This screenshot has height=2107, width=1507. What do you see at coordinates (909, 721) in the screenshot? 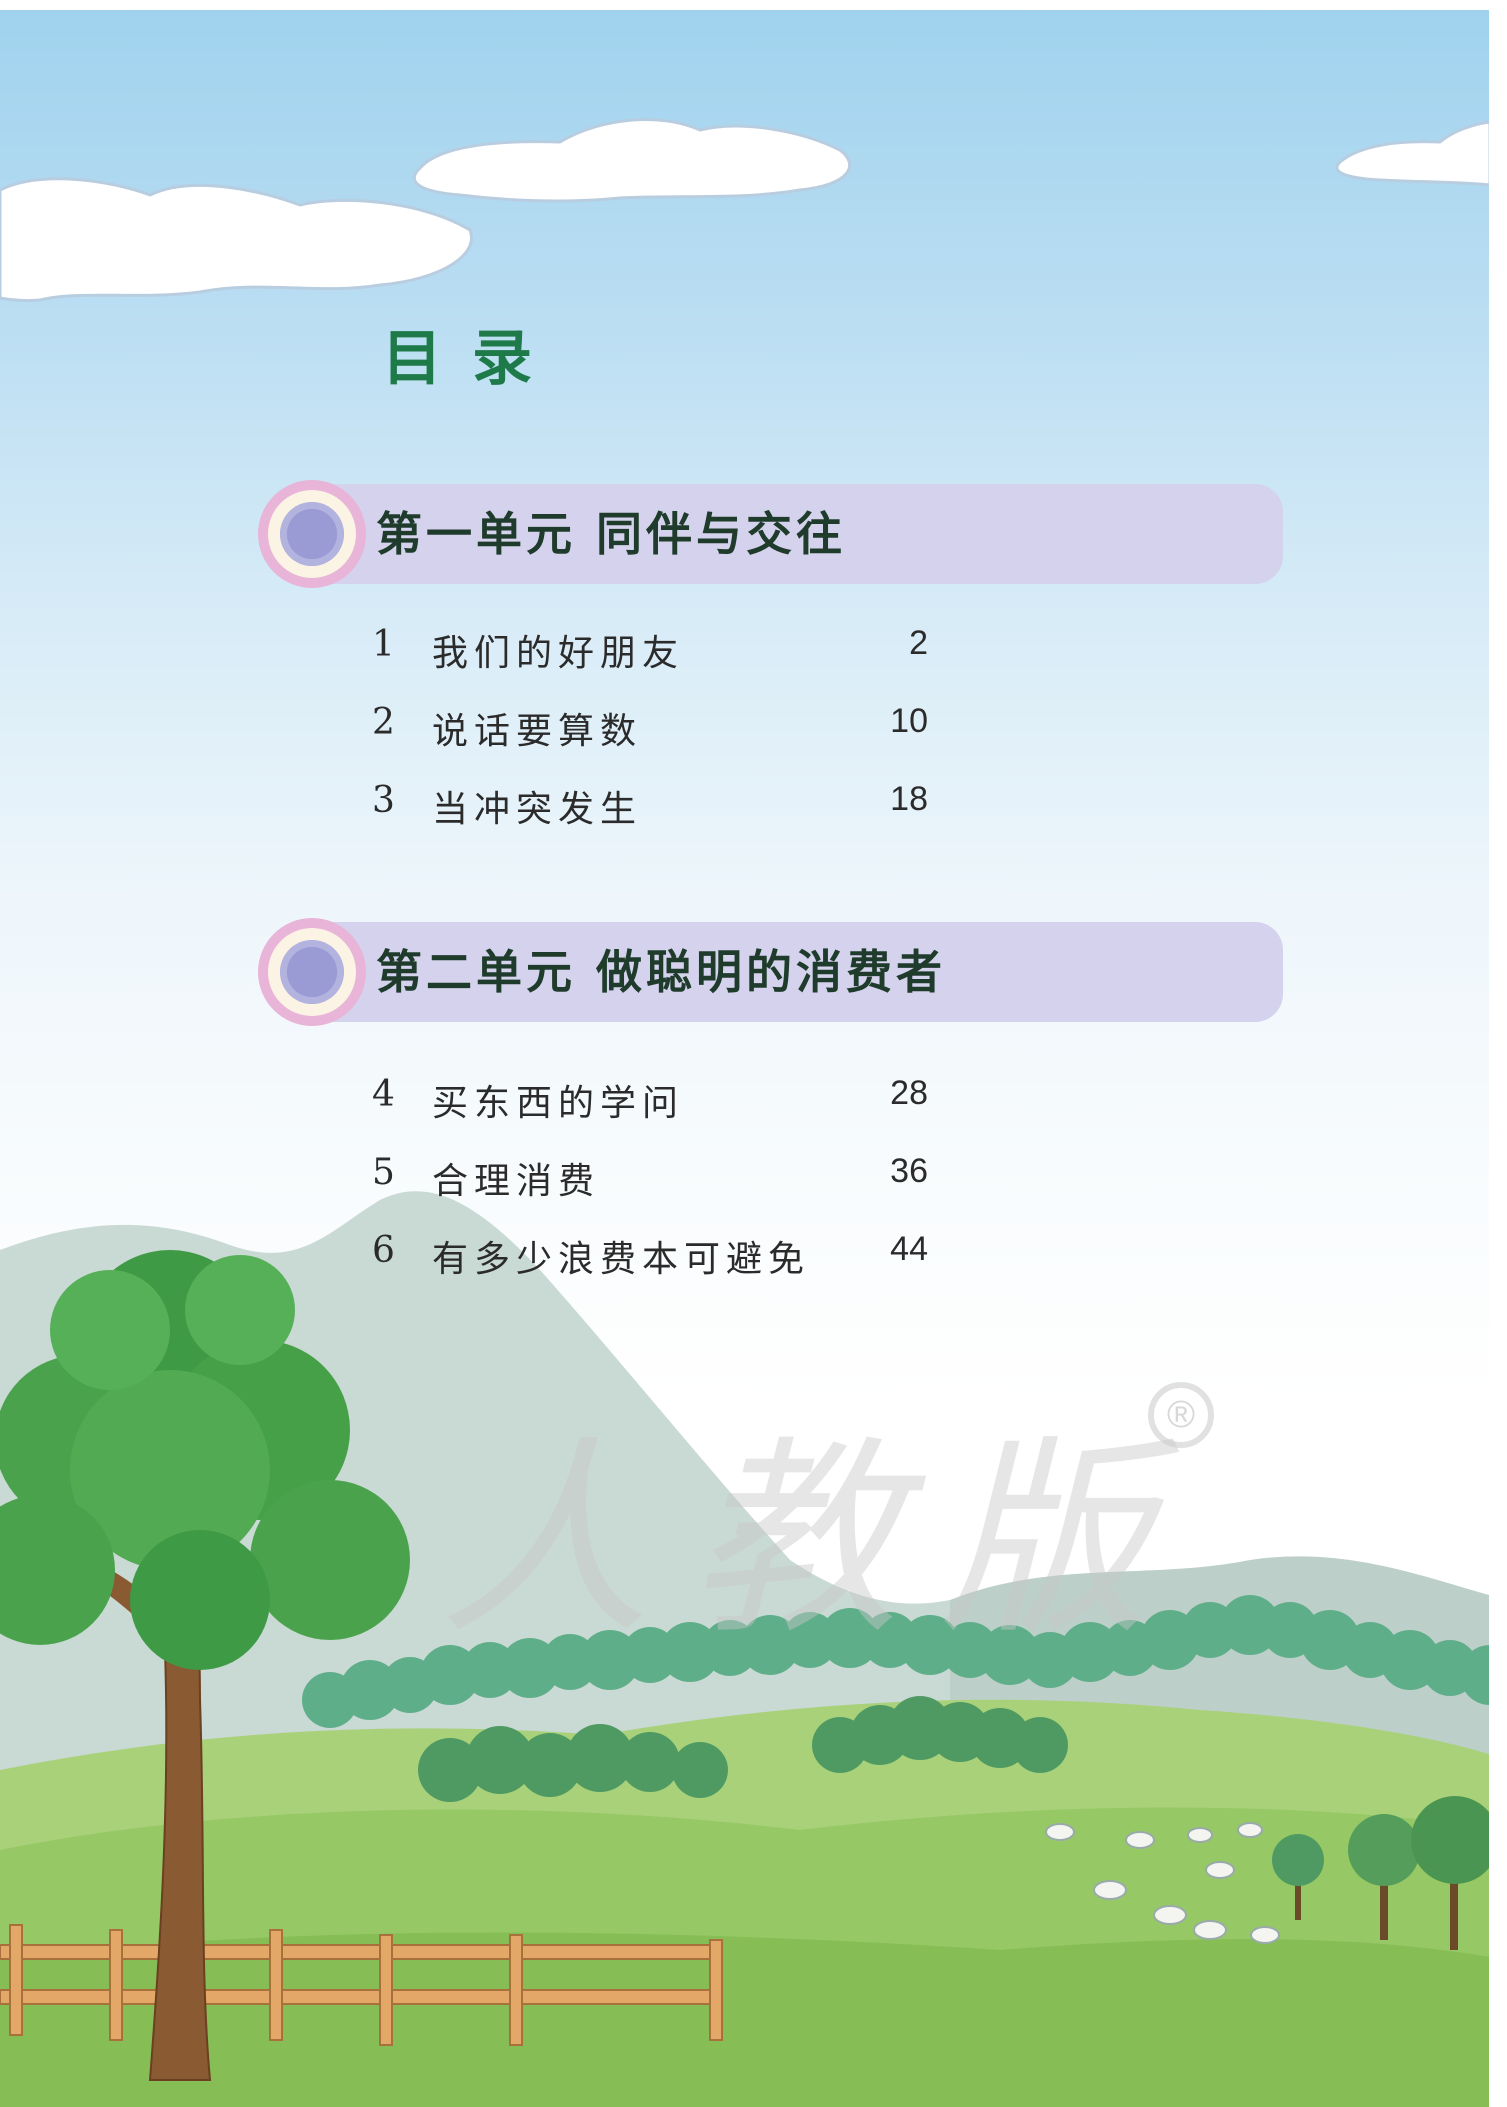
I see `lesson-page: 10` at bounding box center [909, 721].